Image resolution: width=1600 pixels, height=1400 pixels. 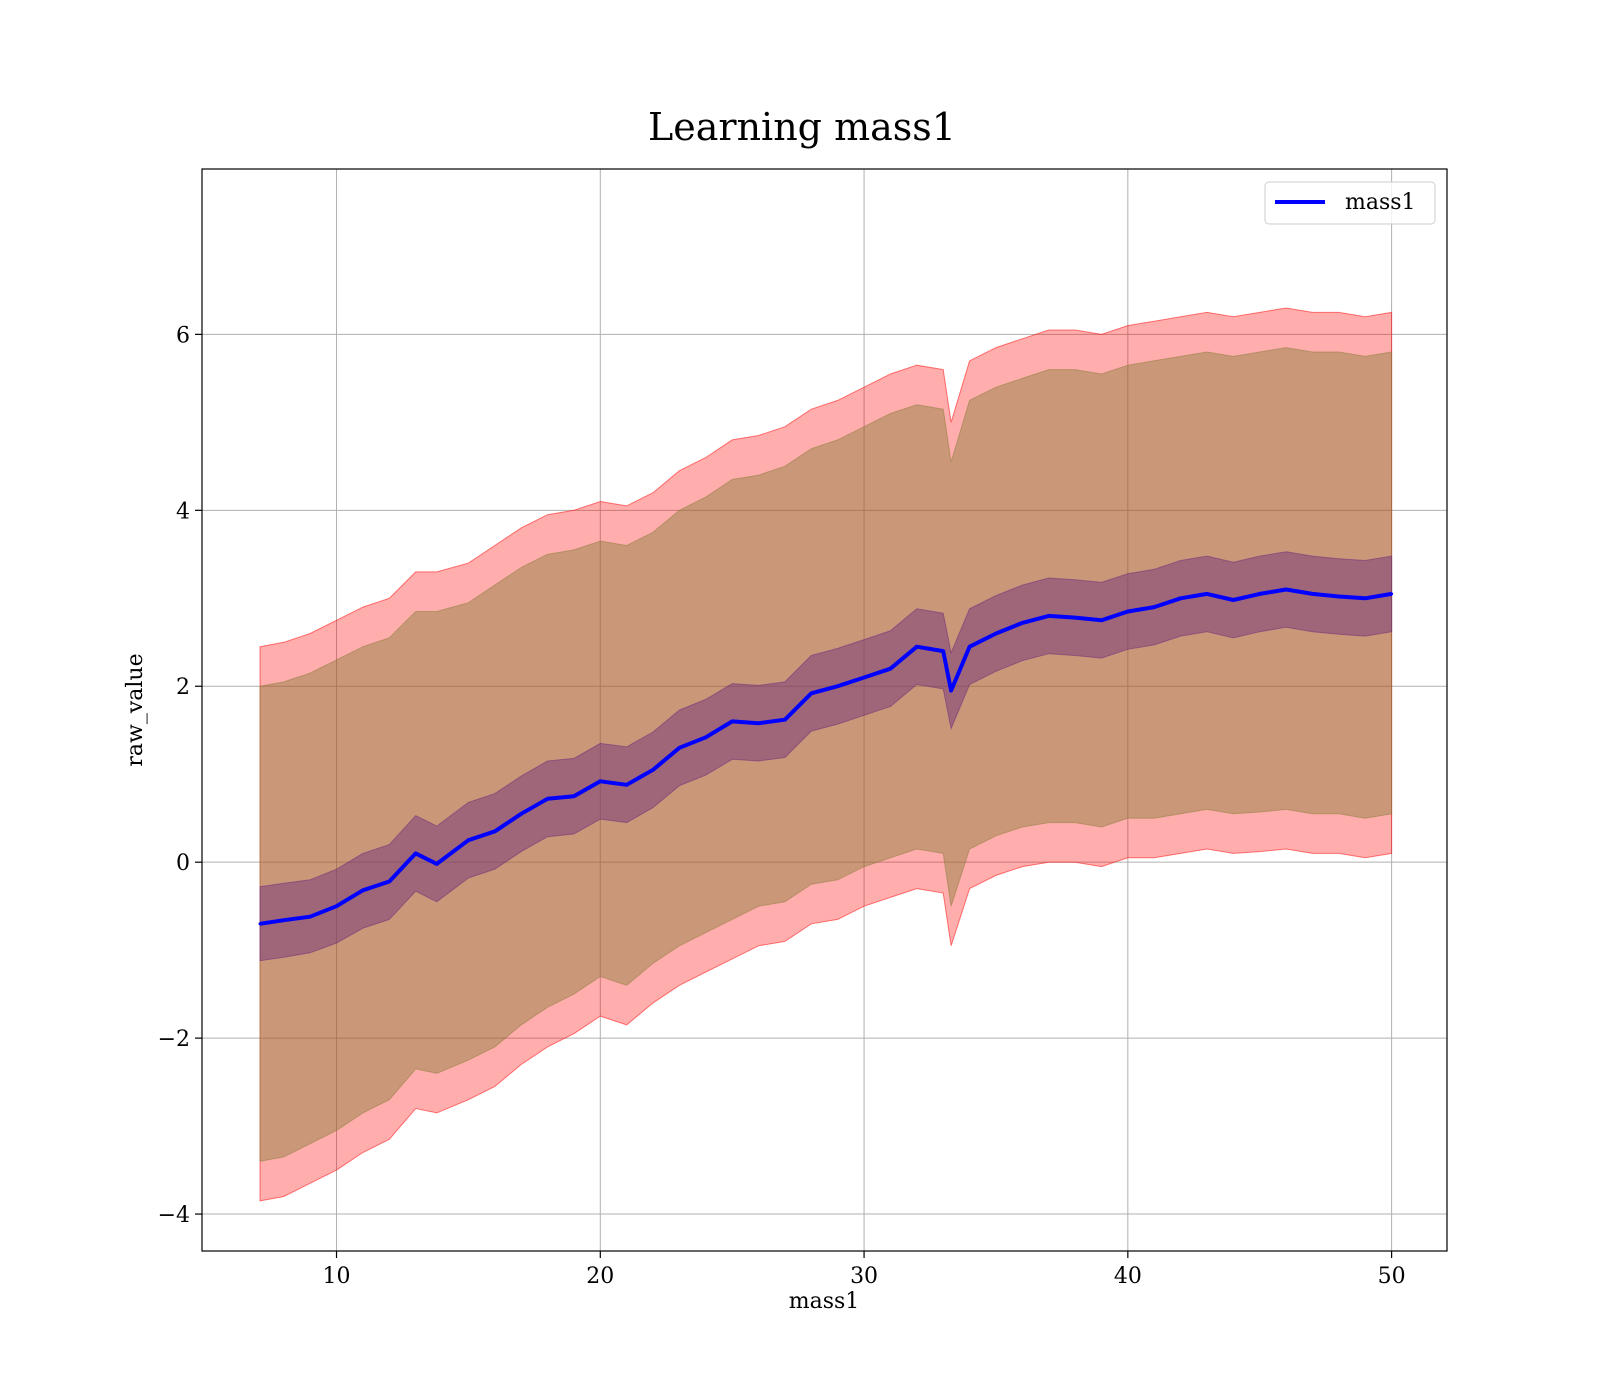 I want to click on y-tick-label: 6, so click(x=183, y=335).